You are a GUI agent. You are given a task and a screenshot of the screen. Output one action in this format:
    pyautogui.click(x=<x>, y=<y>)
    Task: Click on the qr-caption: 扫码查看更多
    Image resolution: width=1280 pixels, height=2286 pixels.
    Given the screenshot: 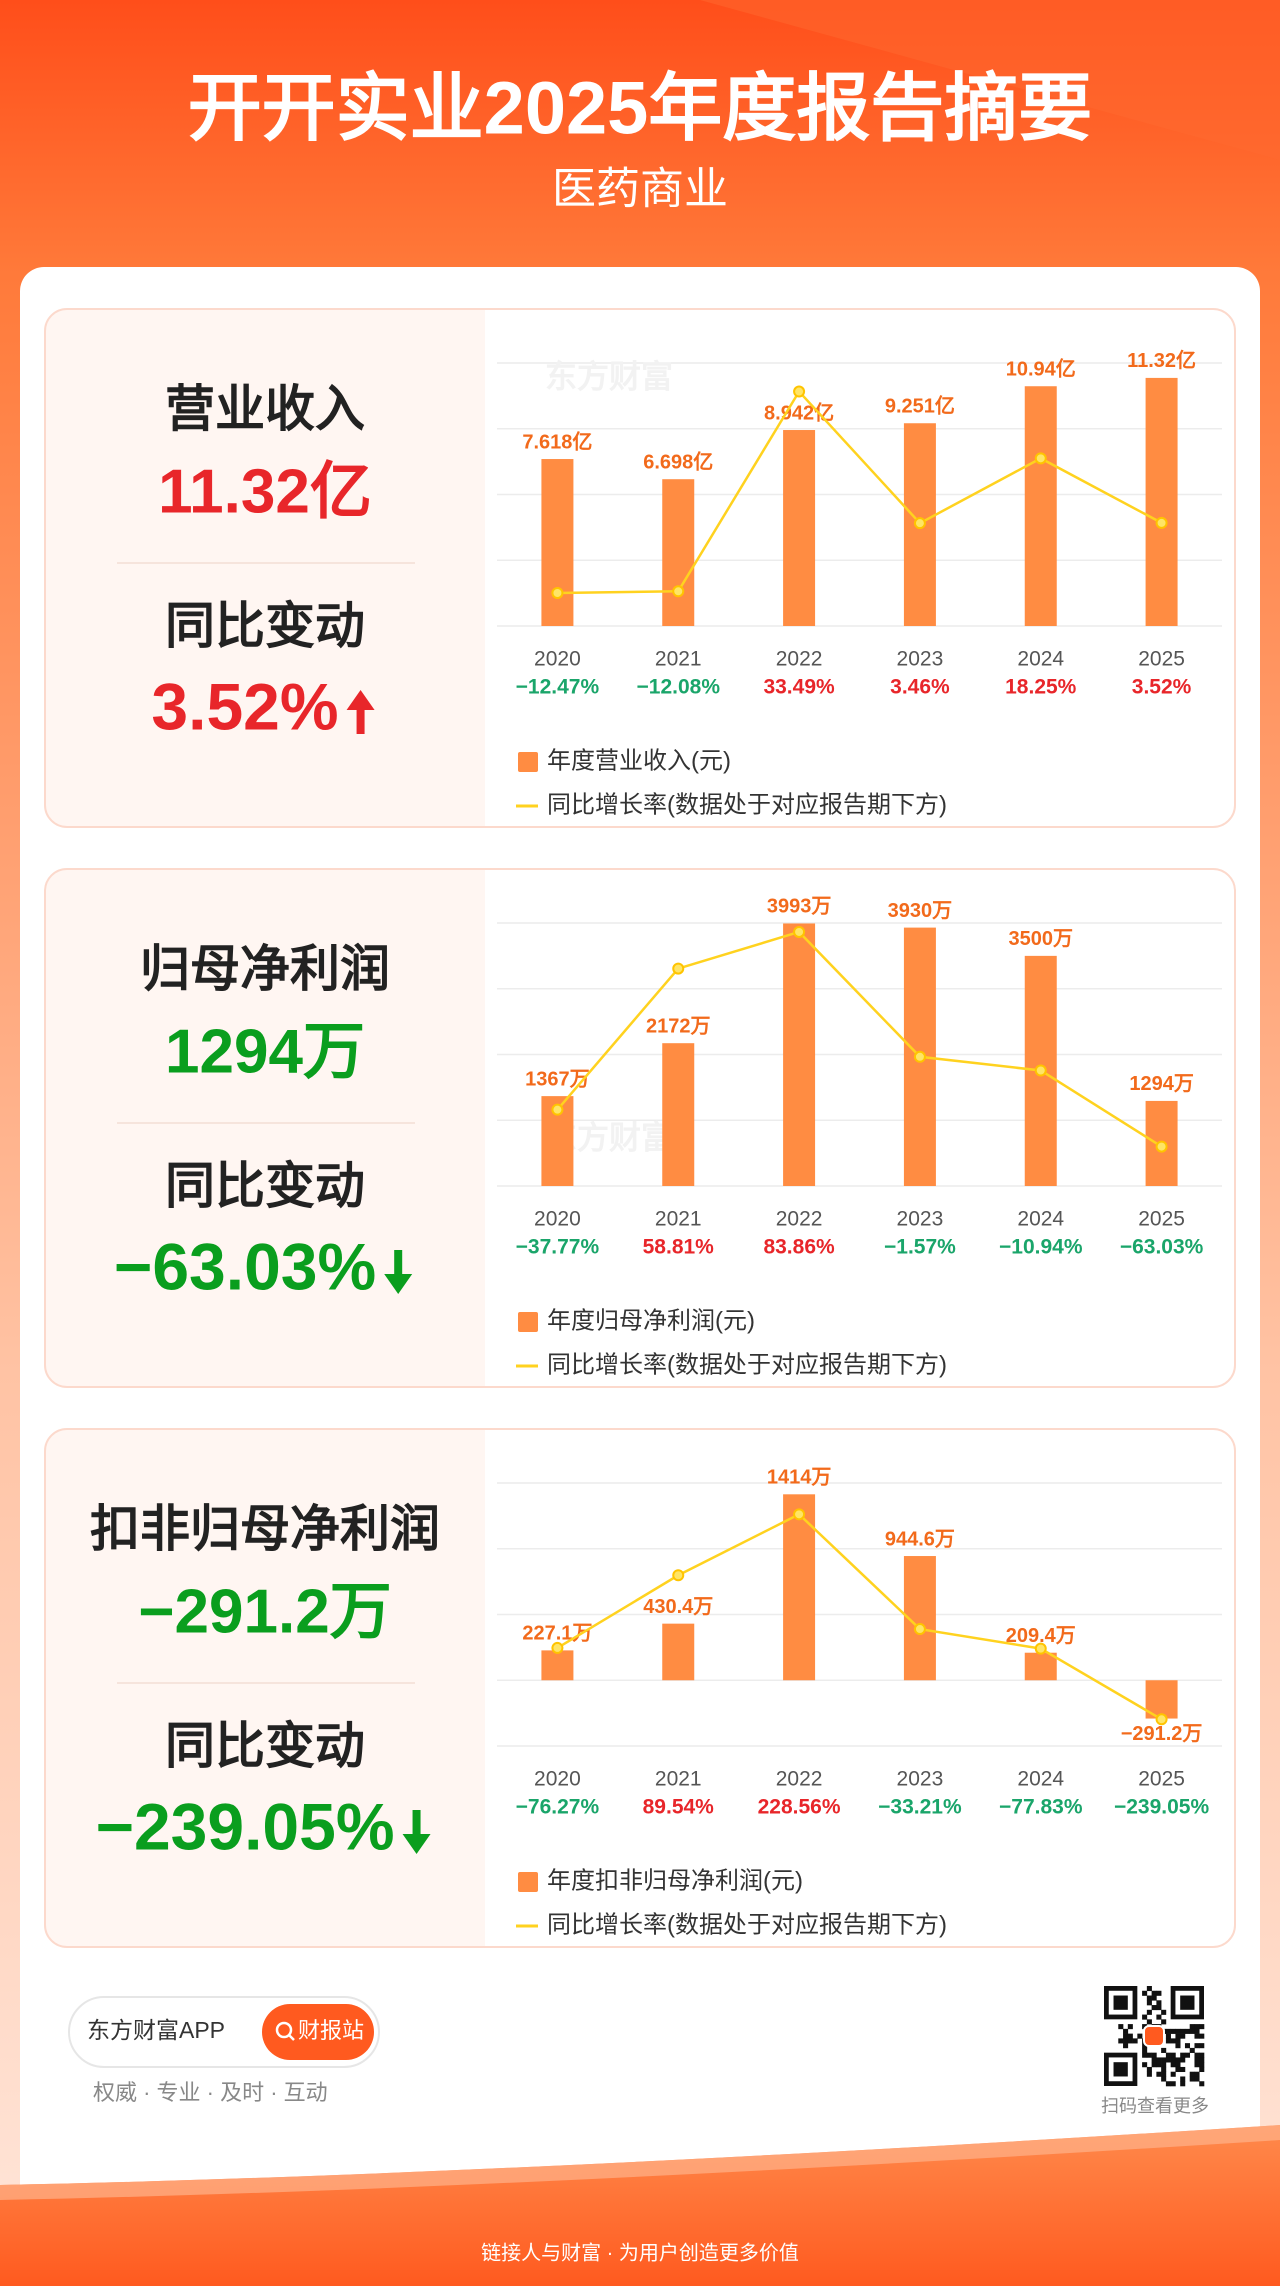 What is the action you would take?
    pyautogui.click(x=1155, y=2106)
    